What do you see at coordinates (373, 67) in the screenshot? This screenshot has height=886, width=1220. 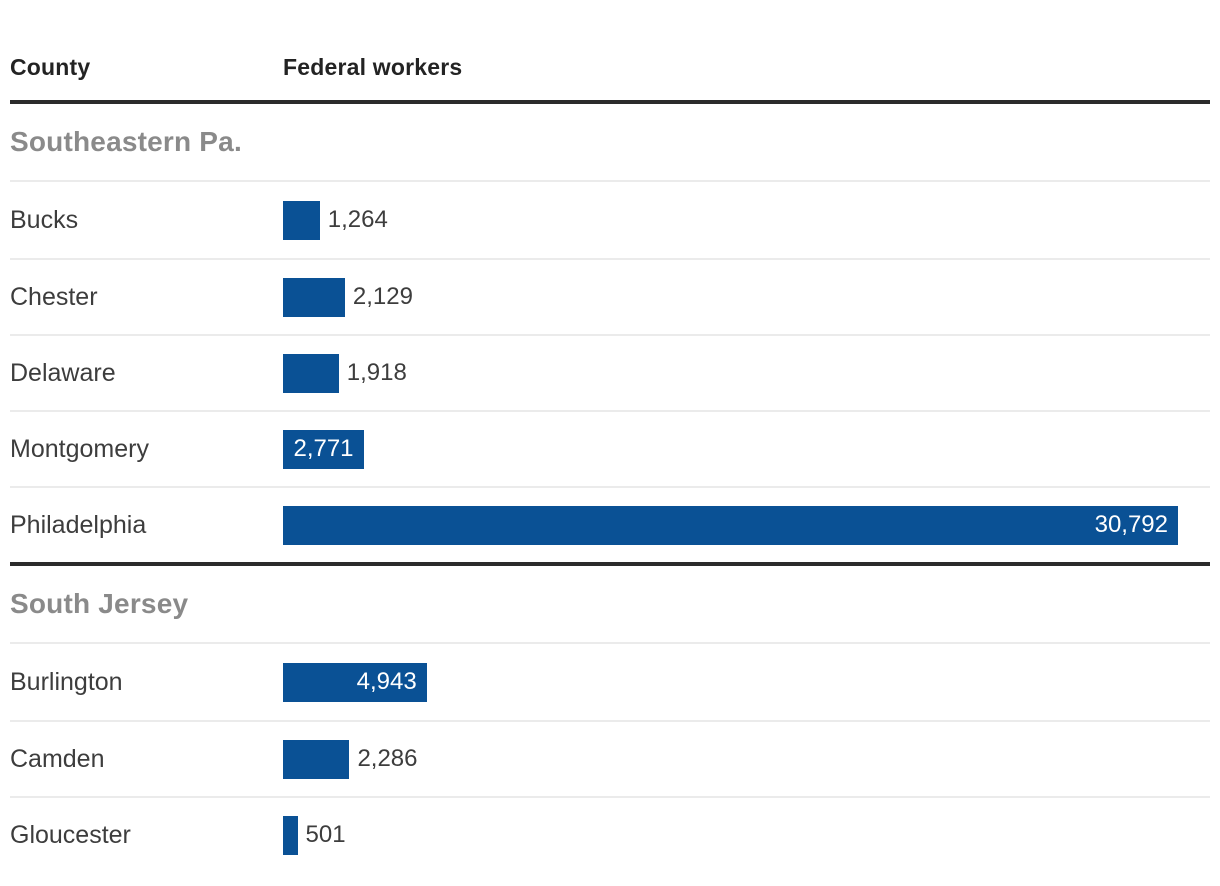 I see `federal-workers-column-header: Federal workers` at bounding box center [373, 67].